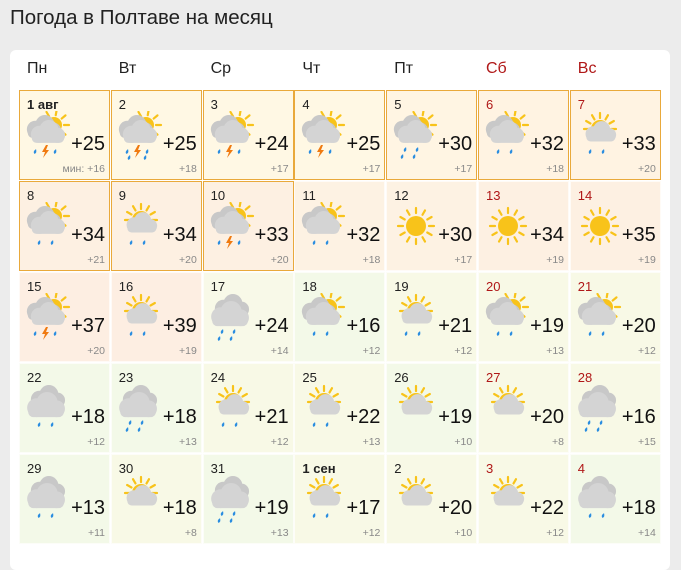  I want to click on max-temp: +35, so click(638, 235).